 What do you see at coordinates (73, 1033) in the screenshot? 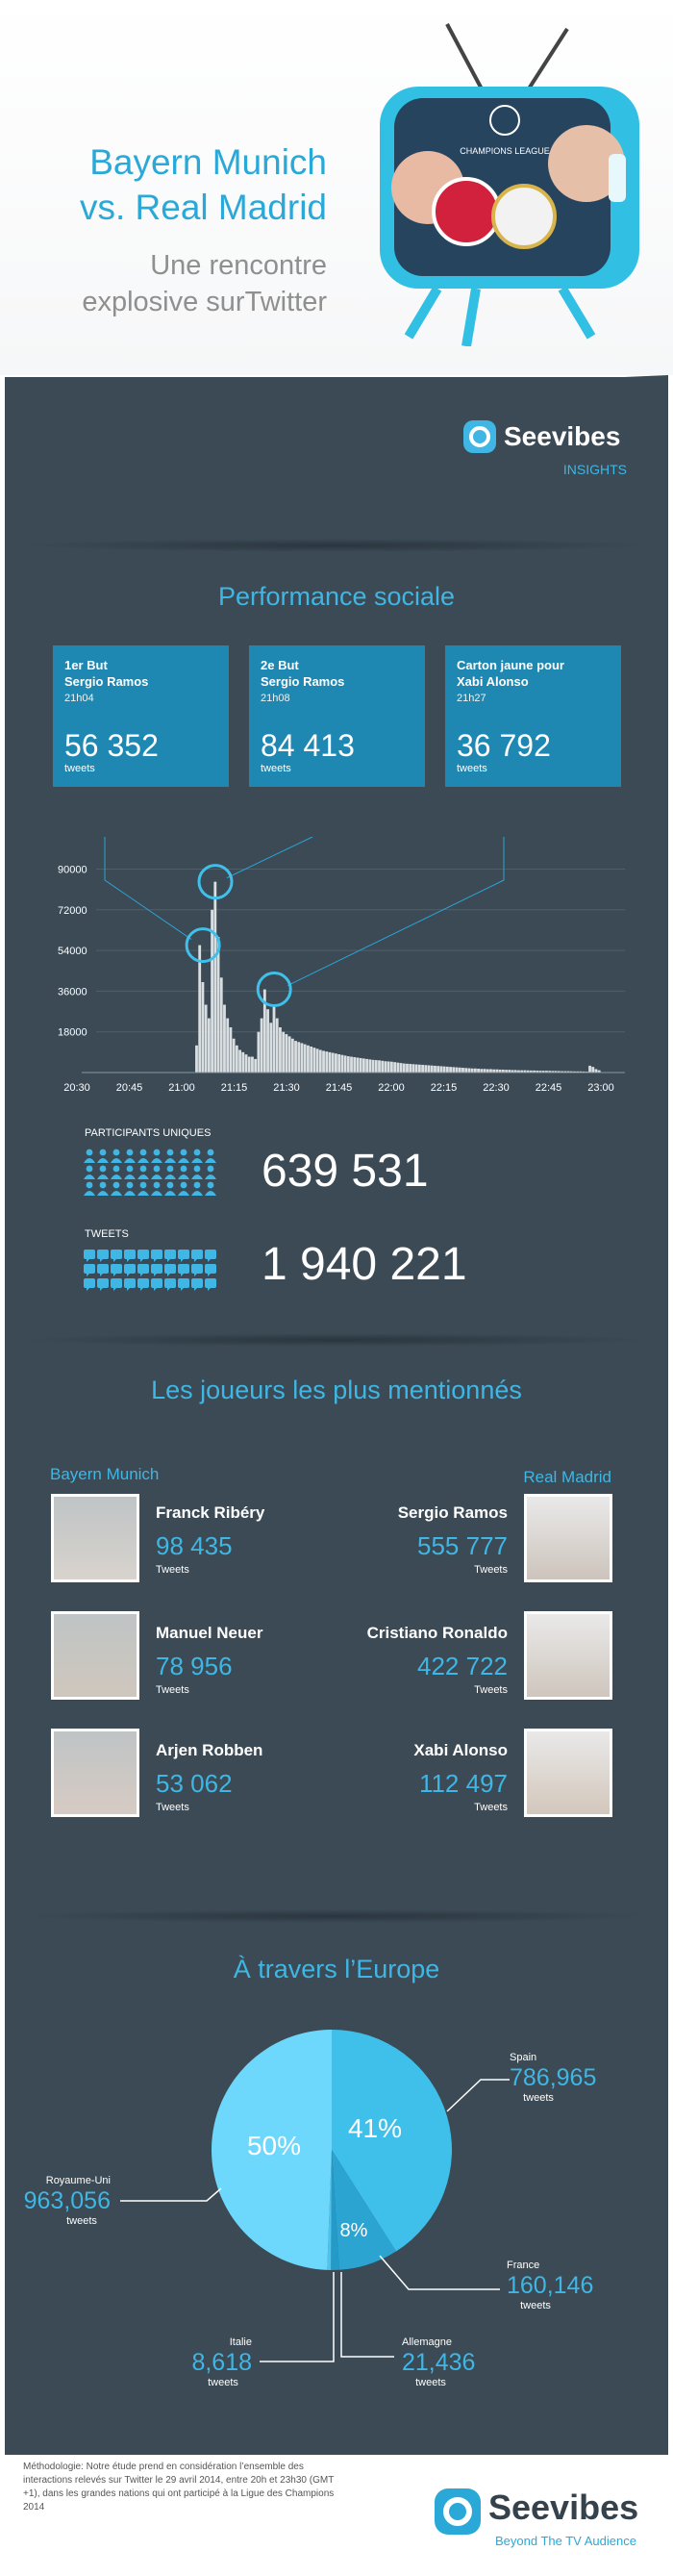
I see `y-tick-label: 18000` at bounding box center [73, 1033].